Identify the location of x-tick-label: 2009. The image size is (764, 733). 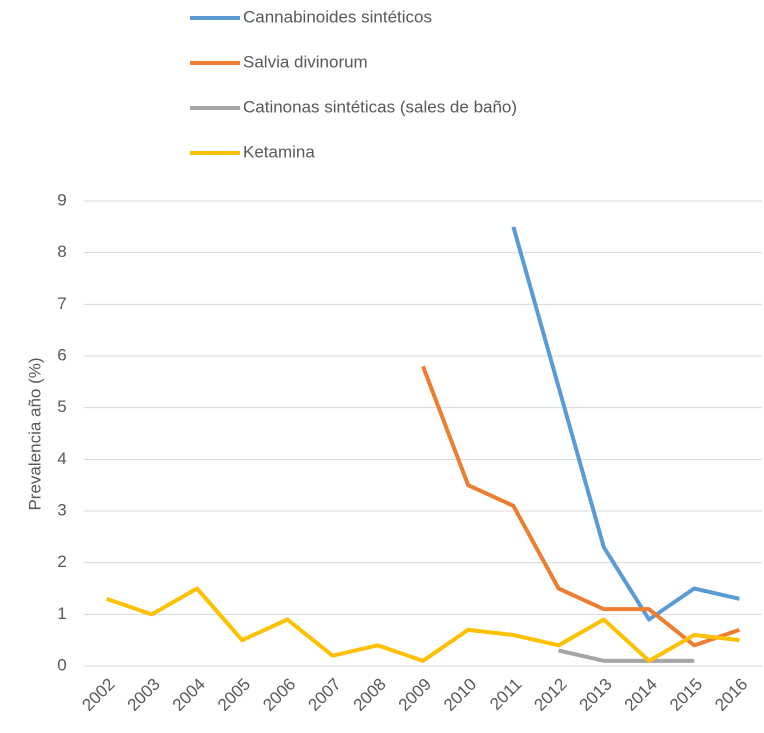
(415, 695).